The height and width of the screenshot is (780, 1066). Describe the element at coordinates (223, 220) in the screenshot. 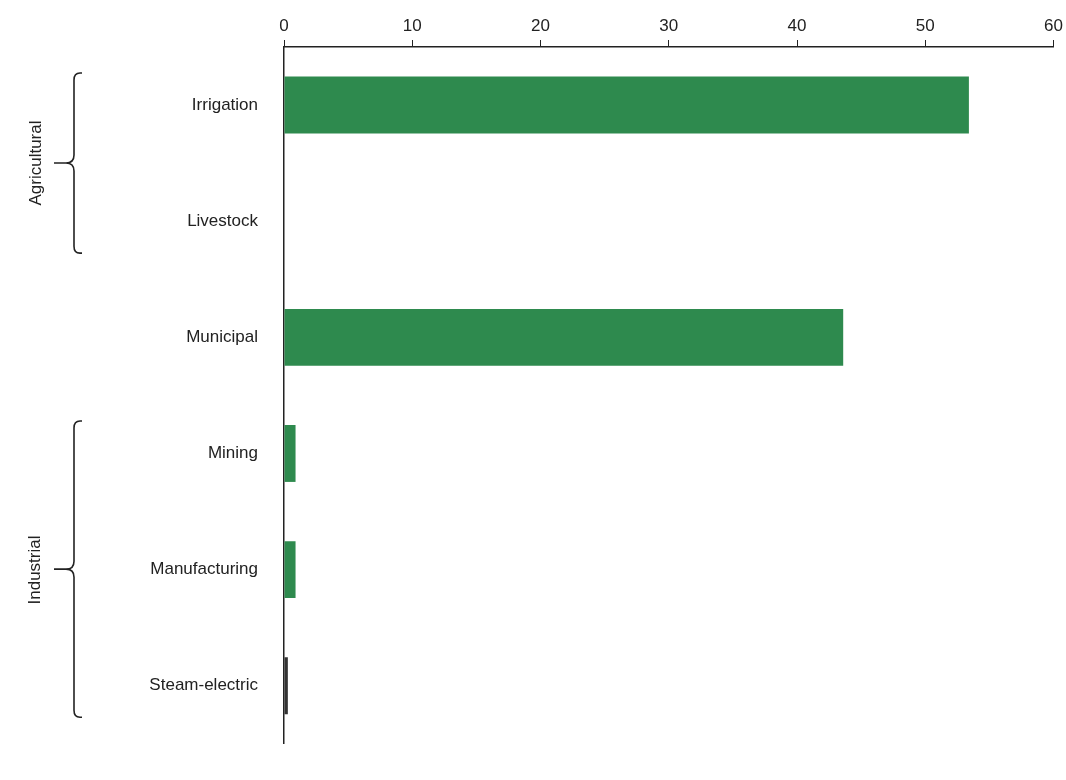

I see `y-tick-label: Livestock` at that location.